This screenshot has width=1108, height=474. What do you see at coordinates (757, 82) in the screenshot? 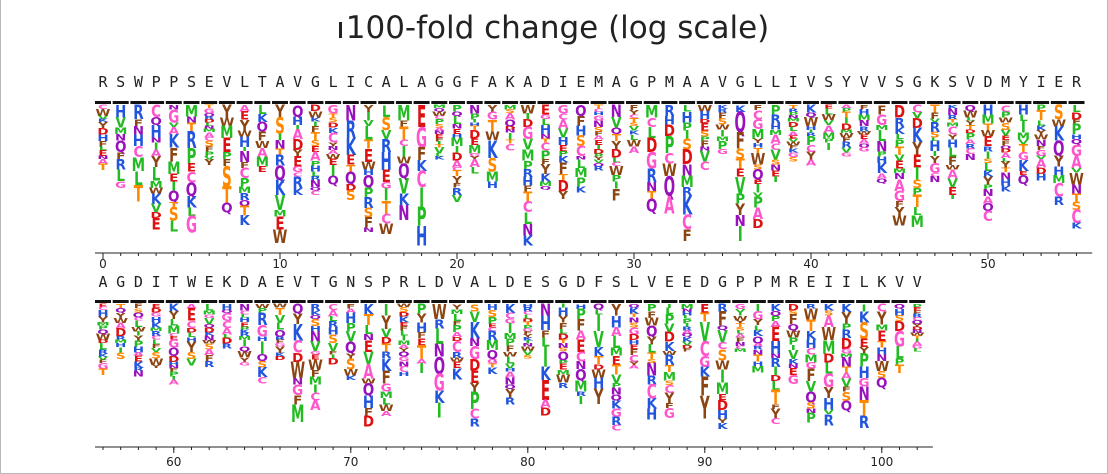
I see `wildtype-residue: L` at bounding box center [757, 82].